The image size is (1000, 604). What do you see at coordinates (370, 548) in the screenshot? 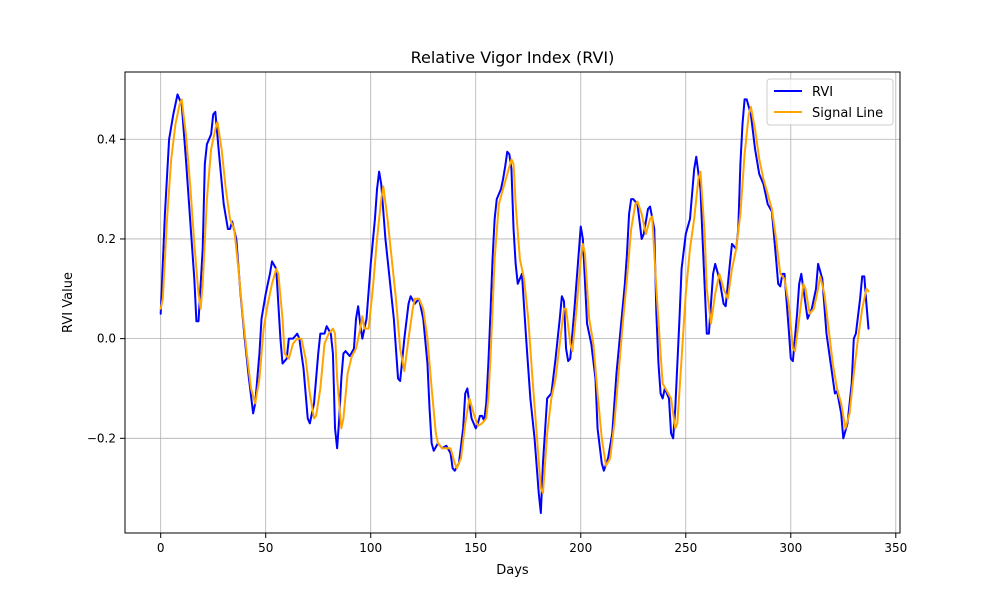
I see `x-tick-label: 100` at bounding box center [370, 548].